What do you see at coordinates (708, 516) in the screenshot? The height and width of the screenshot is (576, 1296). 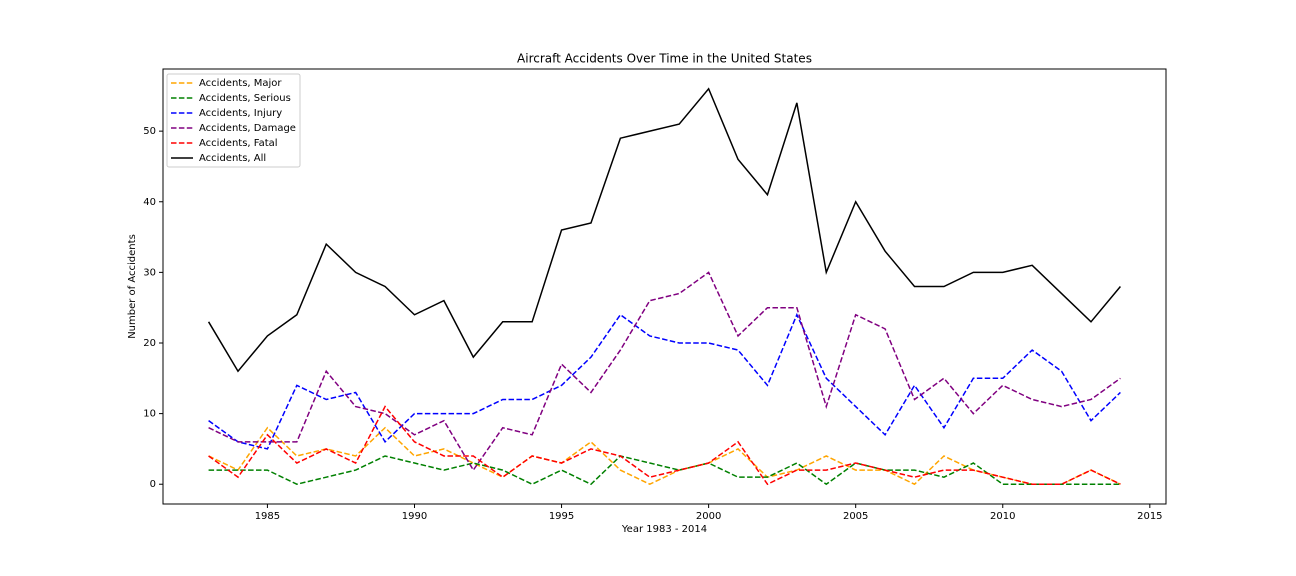 I see `x-tick-label: 2000` at bounding box center [708, 516].